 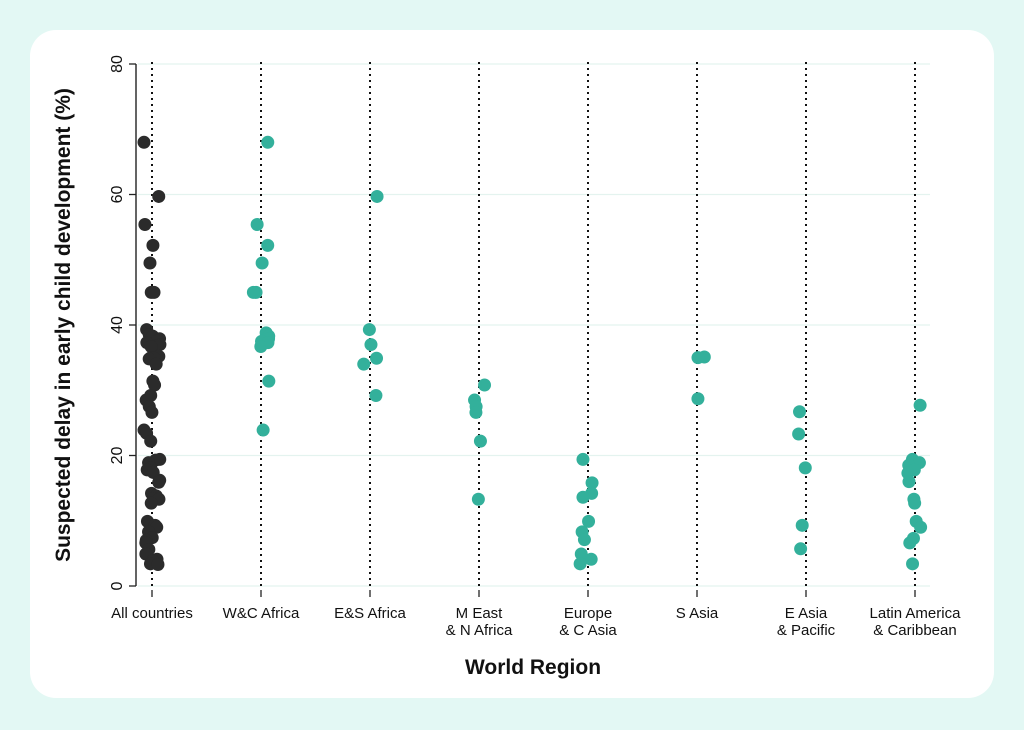 What do you see at coordinates (588, 630) in the screenshot?
I see `x-tick-label-line: & C Asia` at bounding box center [588, 630].